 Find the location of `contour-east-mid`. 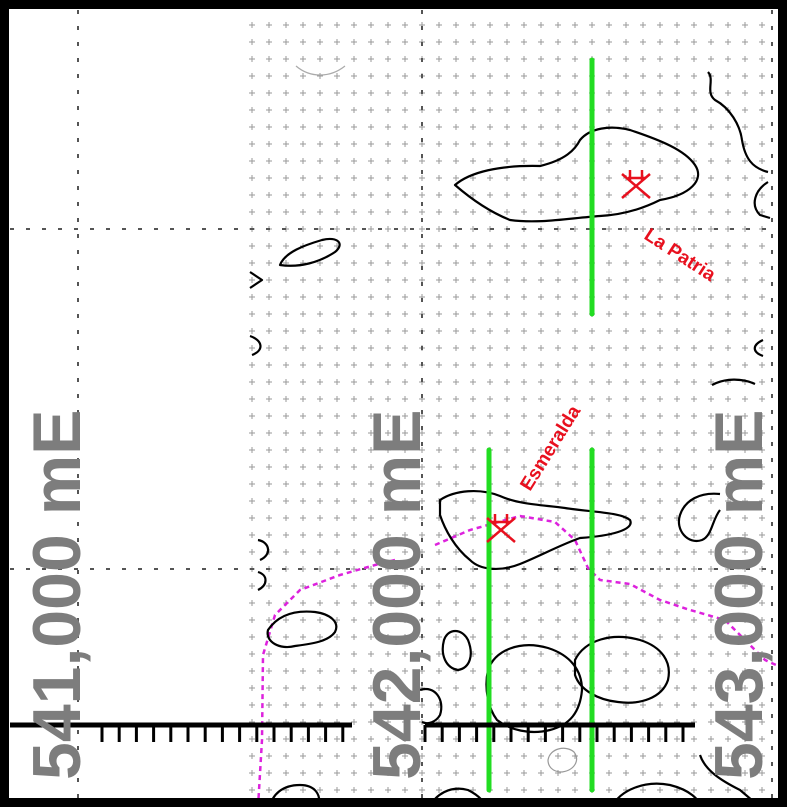

contour-east-mid is located at coordinates (733, 382).